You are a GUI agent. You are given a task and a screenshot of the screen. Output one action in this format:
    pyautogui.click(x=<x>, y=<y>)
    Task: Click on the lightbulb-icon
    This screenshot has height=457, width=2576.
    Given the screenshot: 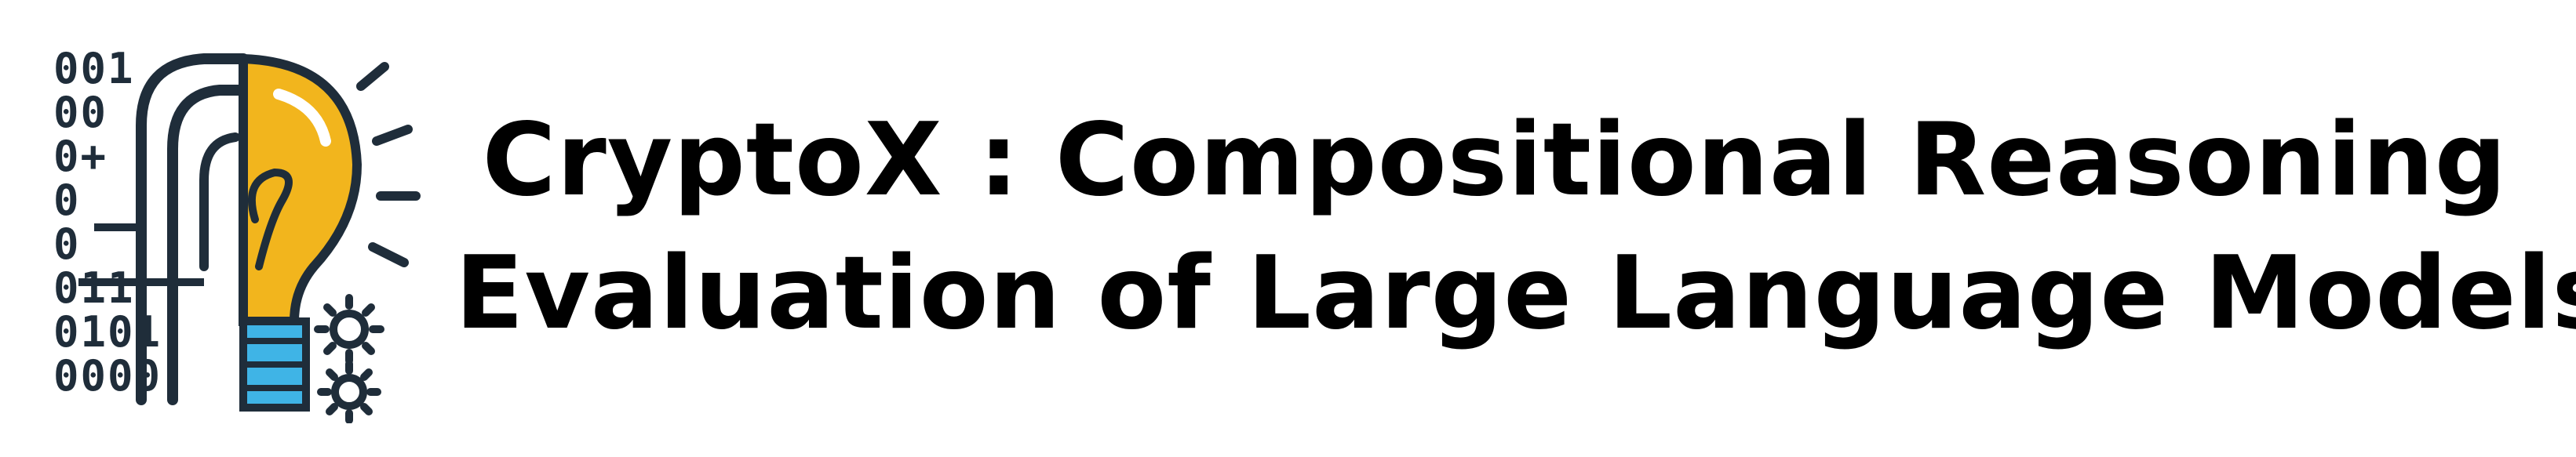 What is the action you would take?
    pyautogui.click(x=249, y=238)
    